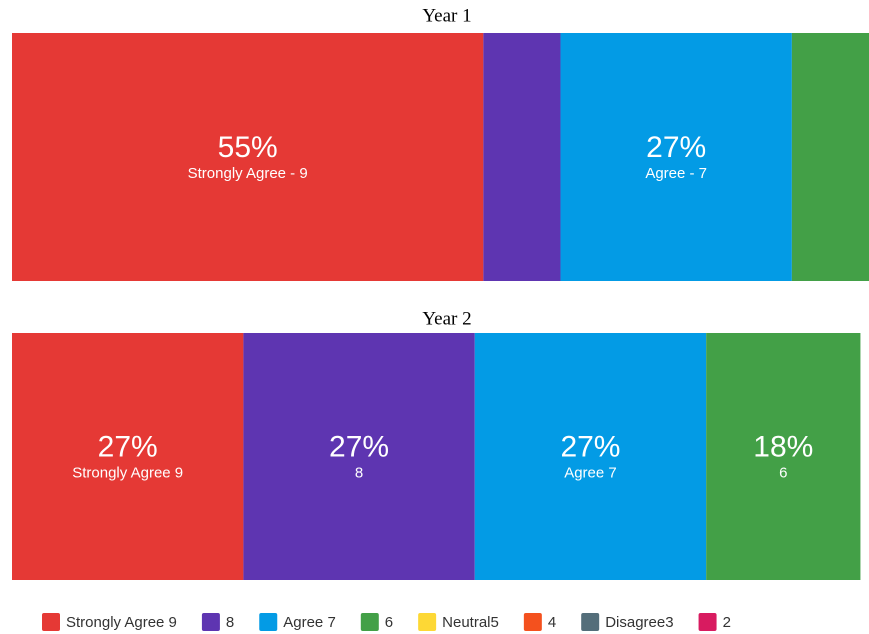 This screenshot has width=869, height=634. What do you see at coordinates (446, 318) in the screenshot?
I see `chart-title: Year 2` at bounding box center [446, 318].